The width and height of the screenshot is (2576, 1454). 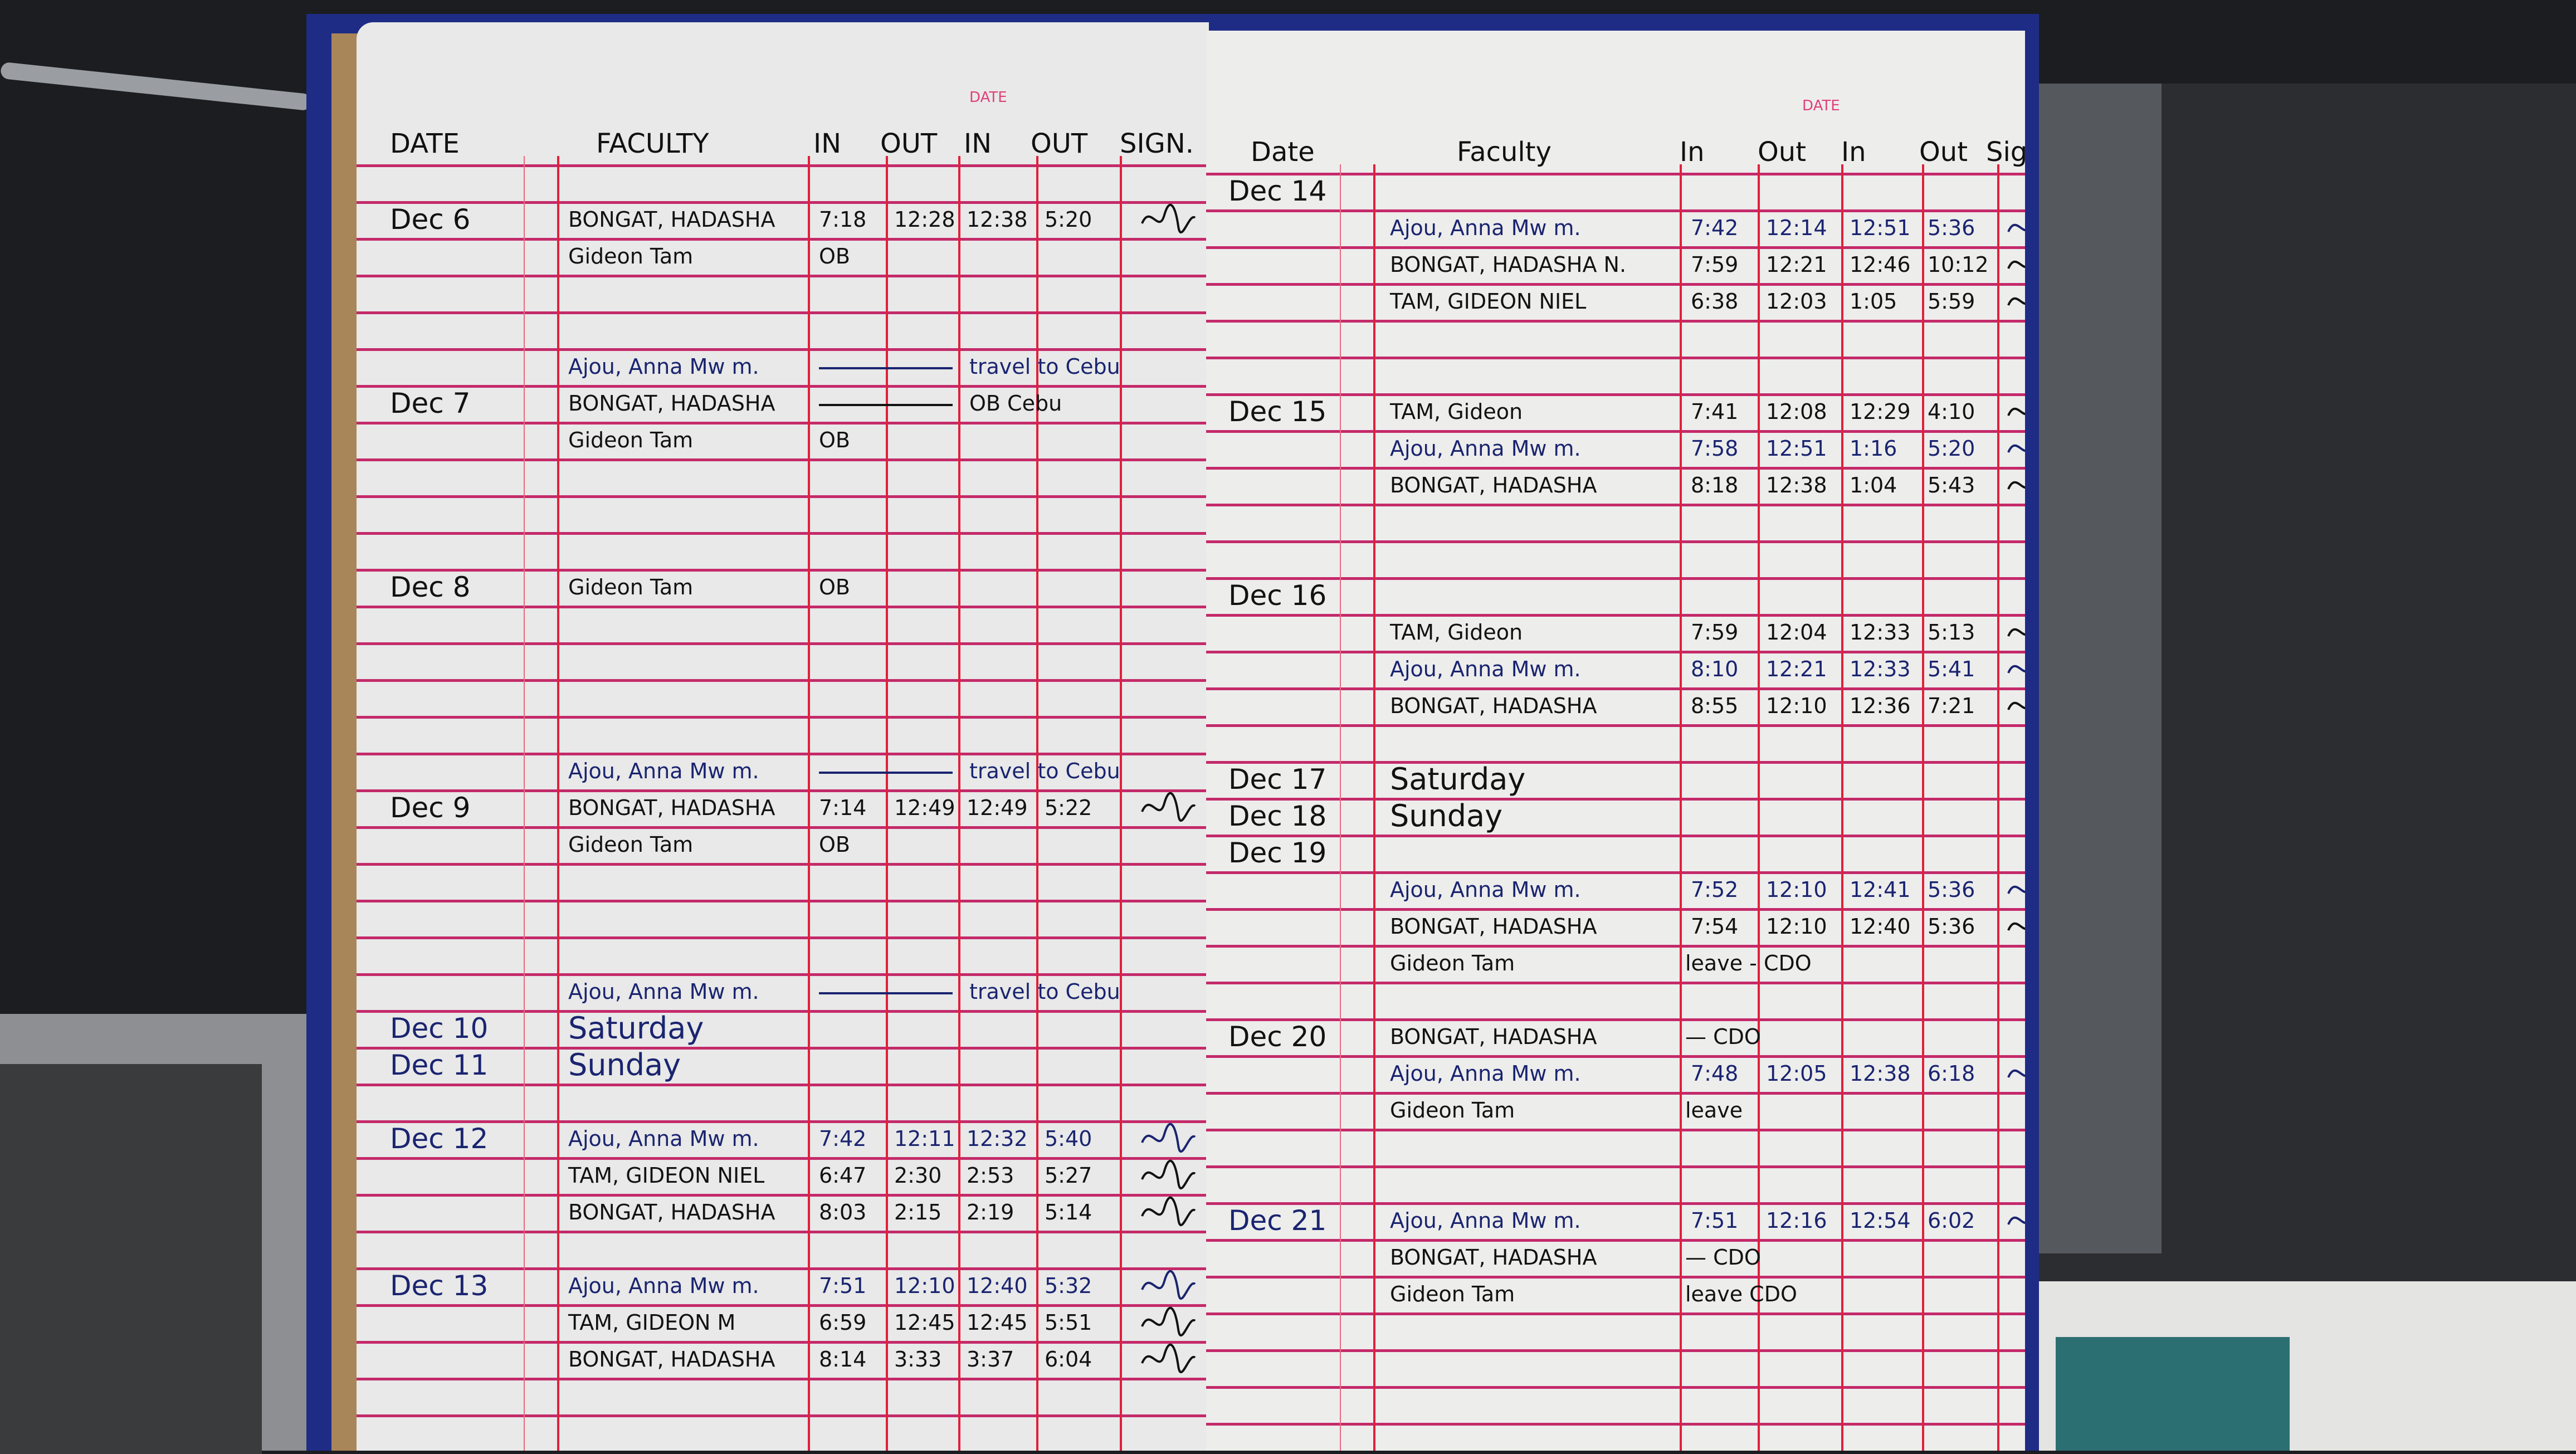 I want to click on time-in2: 12:40, so click(x=1880, y=926).